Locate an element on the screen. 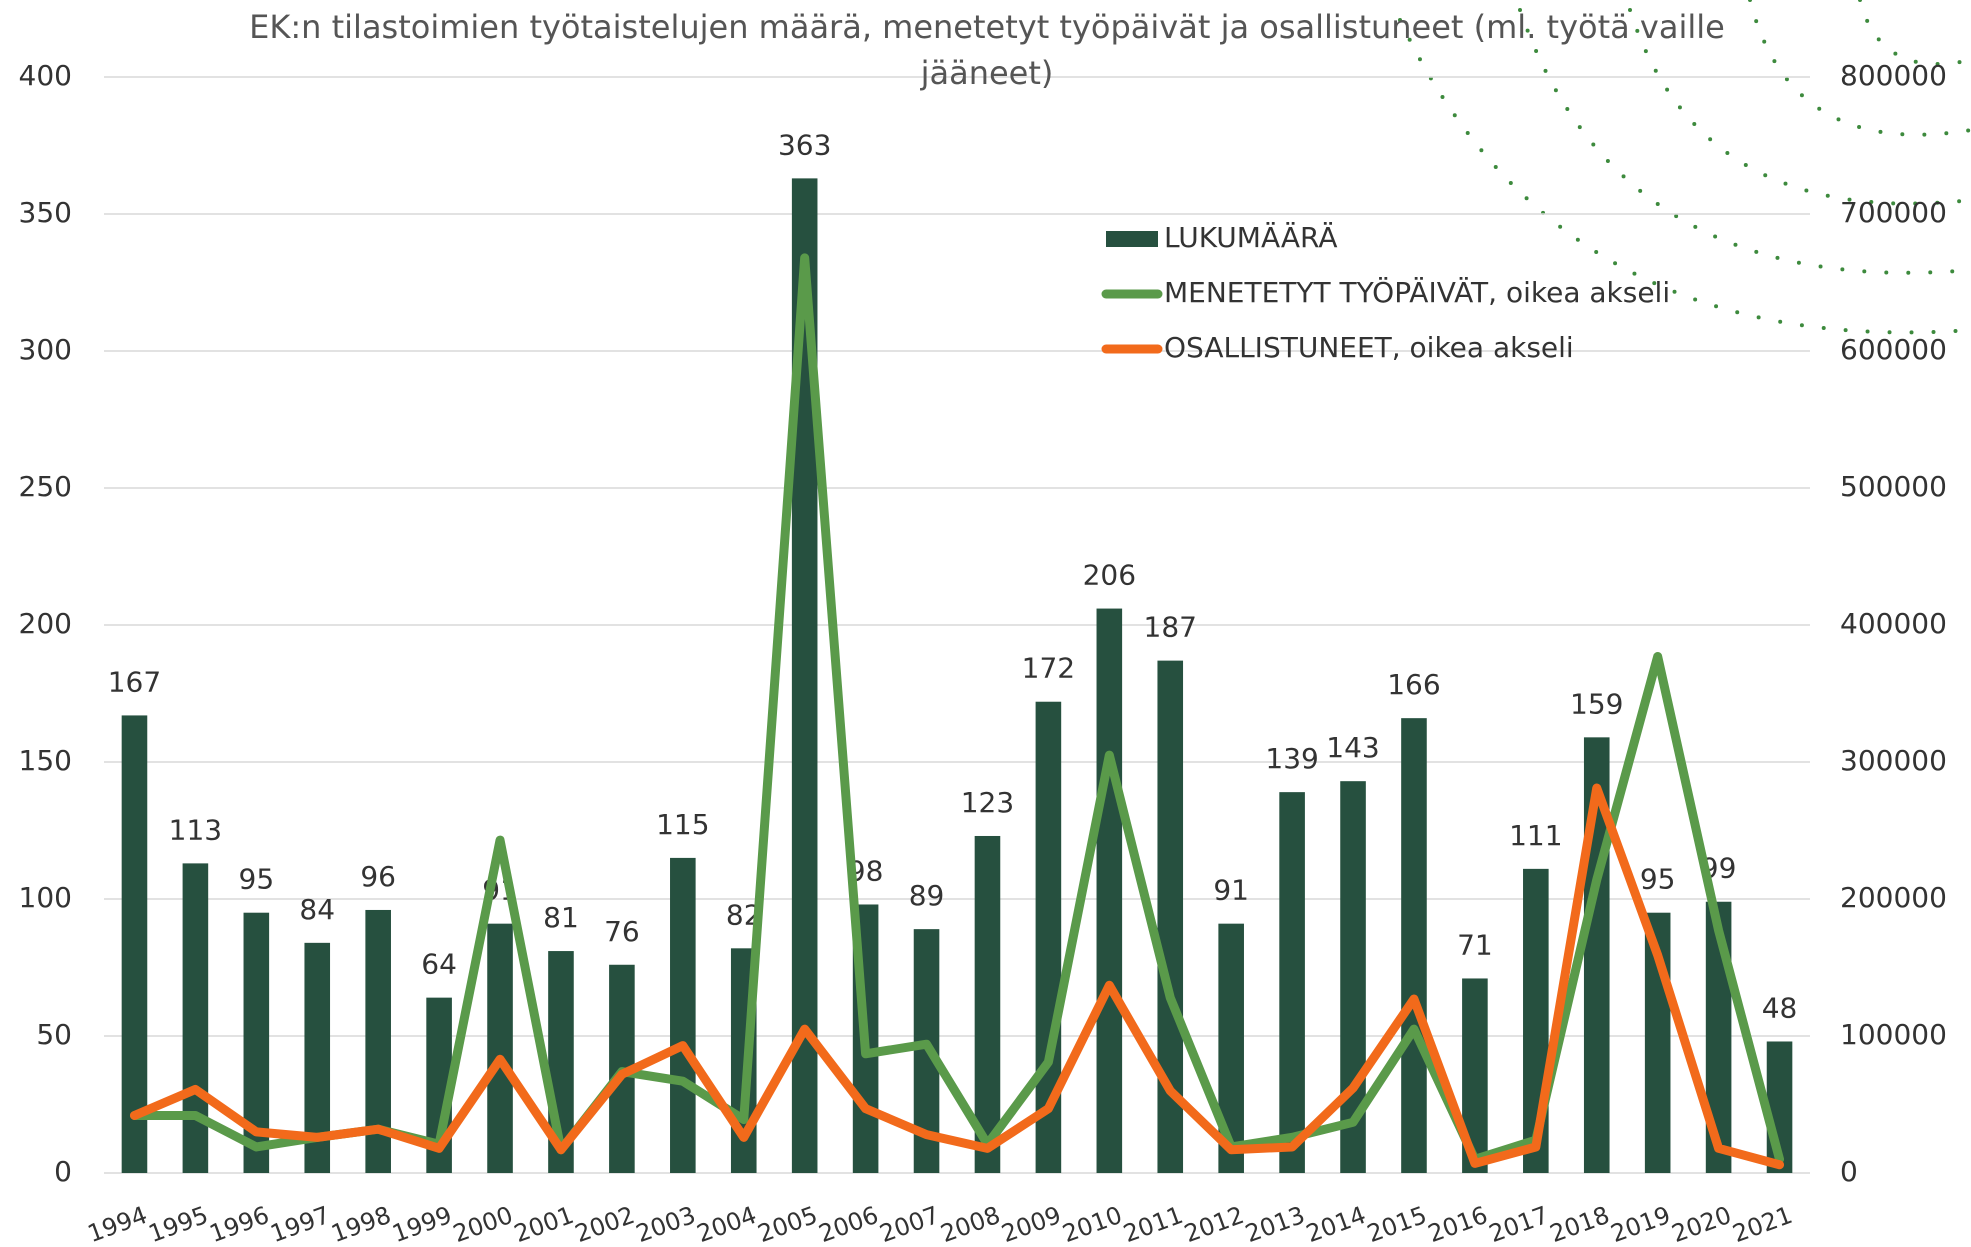 This screenshot has width=1971, height=1247. y-tick-label: 0 is located at coordinates (63, 1171).